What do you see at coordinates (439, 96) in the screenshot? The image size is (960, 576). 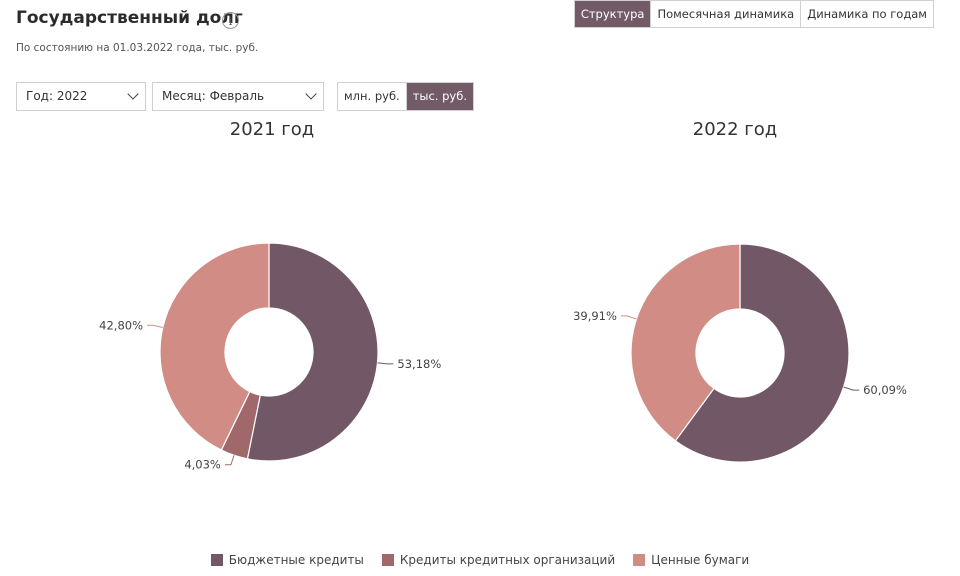 I see `unit-thousands-button: тыс. руб.` at bounding box center [439, 96].